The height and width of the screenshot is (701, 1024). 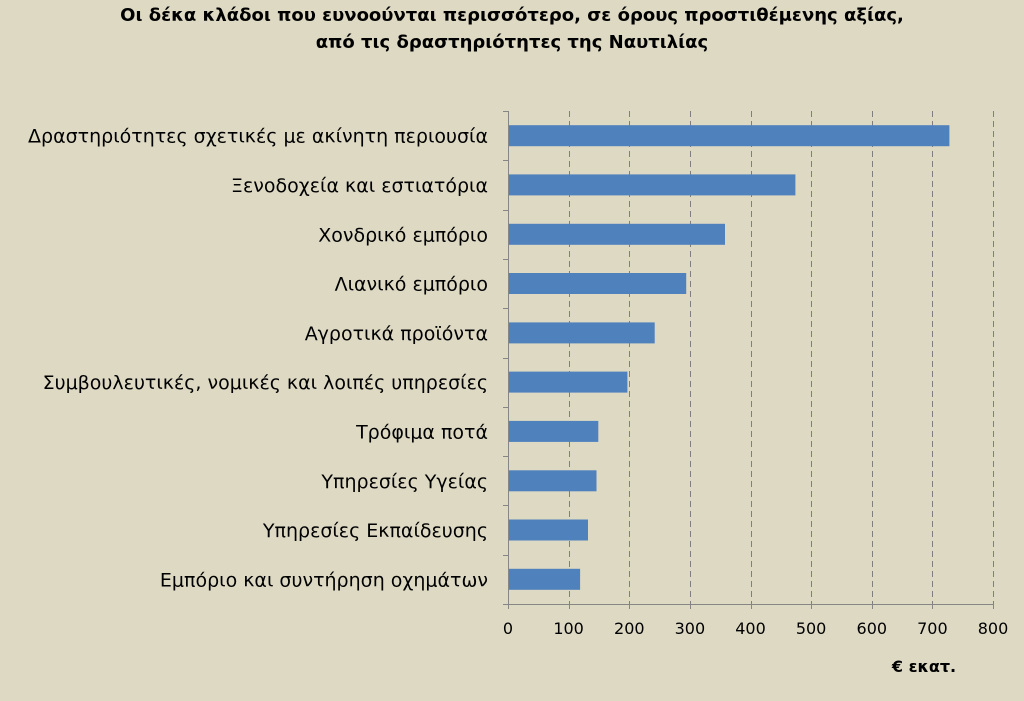 What do you see at coordinates (324, 580) in the screenshot?
I see `category-label: Εμπόριο και συντήρηση οχημάτων` at bounding box center [324, 580].